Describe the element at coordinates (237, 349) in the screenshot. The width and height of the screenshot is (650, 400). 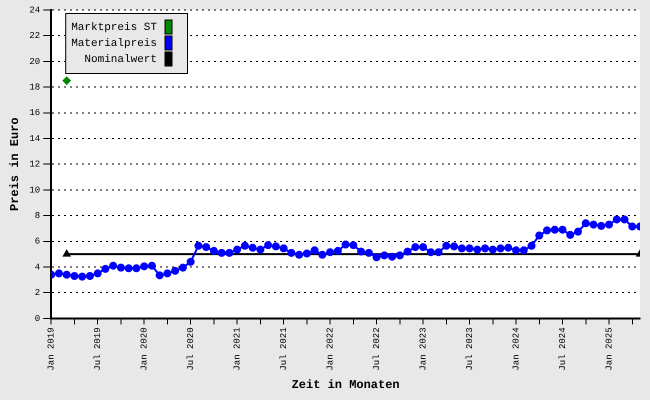
I see `x-tick-label: Jan 2021` at that location.